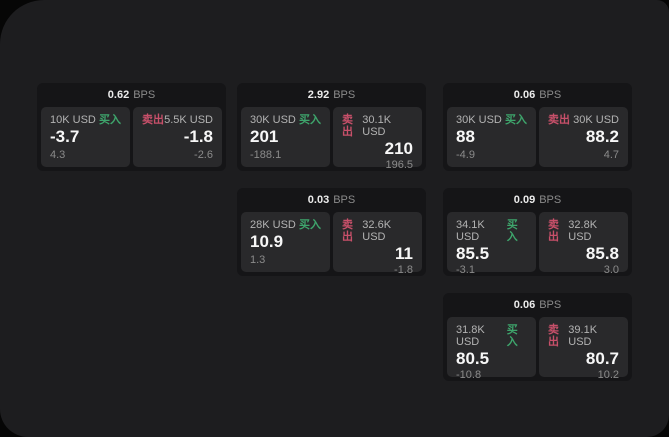 This screenshot has width=669, height=437. Describe the element at coordinates (264, 136) in the screenshot. I see `buy-price: 201` at that location.